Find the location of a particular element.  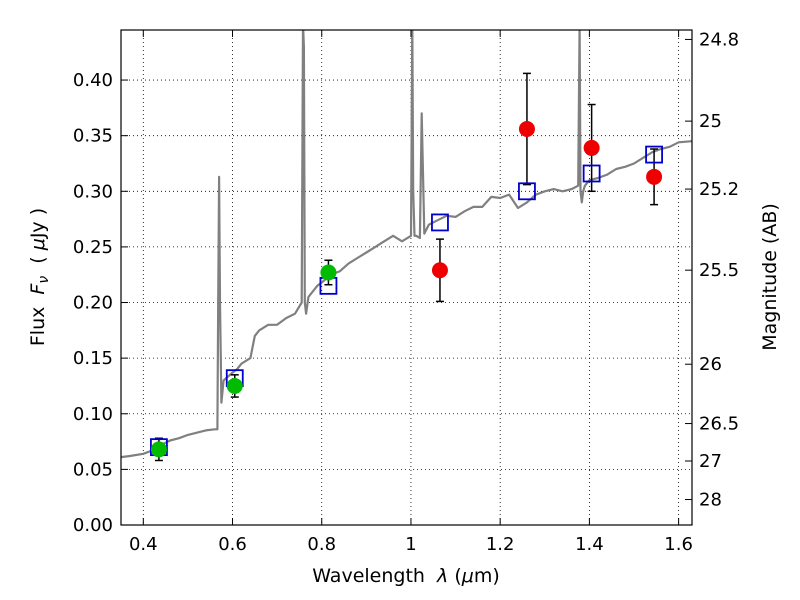

x-tick-label: 0.6 is located at coordinates (232, 544).